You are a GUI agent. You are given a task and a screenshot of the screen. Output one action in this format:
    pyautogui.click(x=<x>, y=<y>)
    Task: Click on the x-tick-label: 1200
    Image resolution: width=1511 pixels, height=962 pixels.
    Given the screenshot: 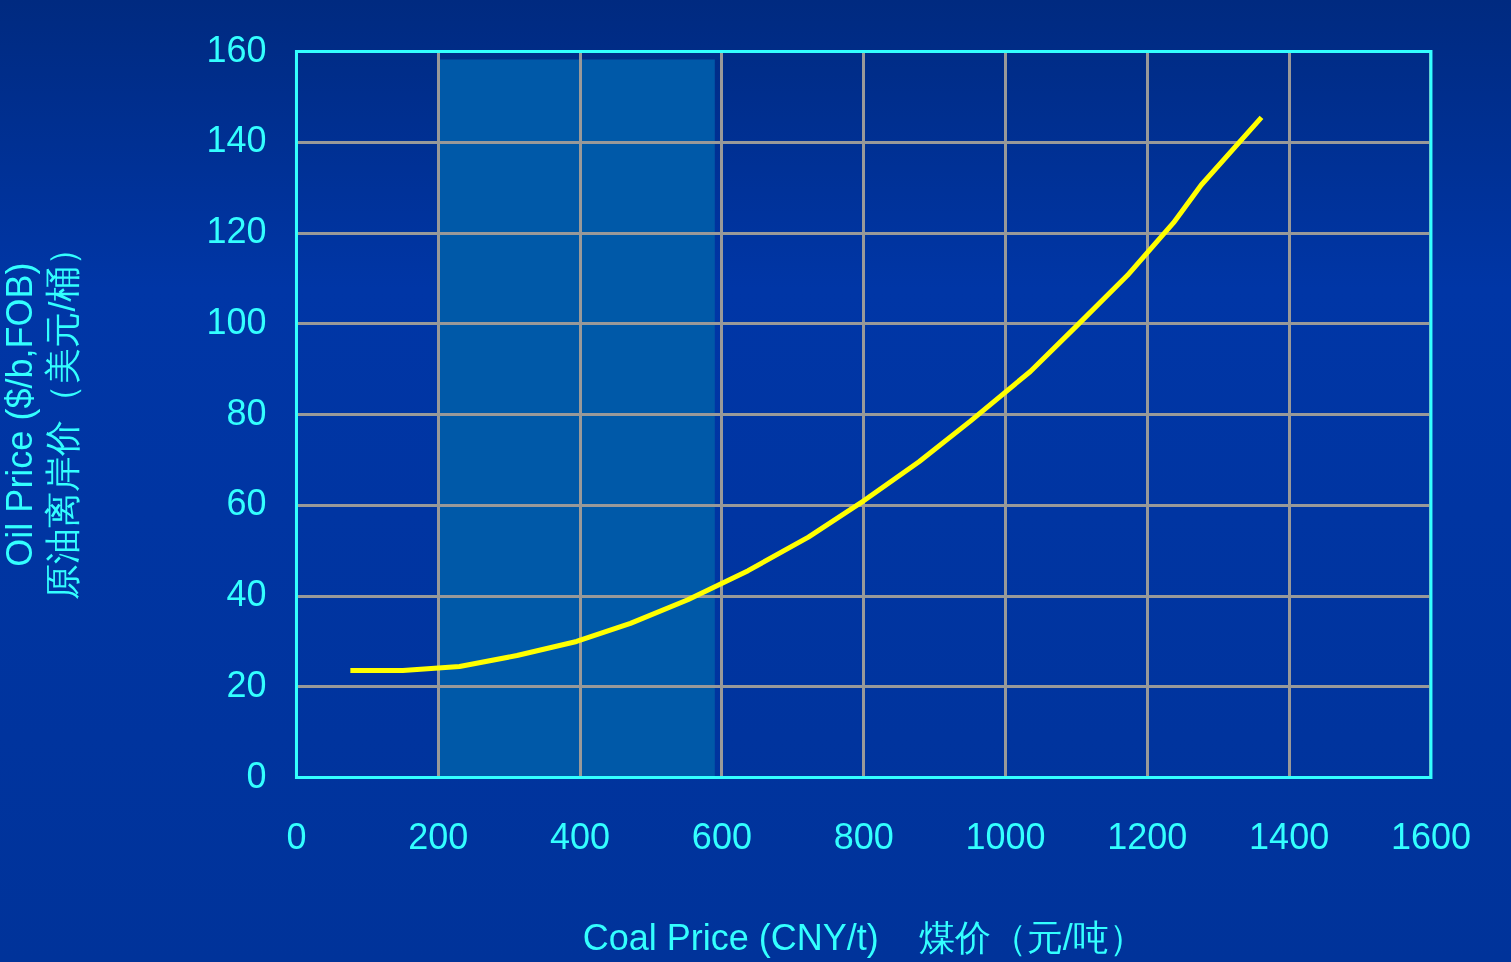 What is the action you would take?
    pyautogui.click(x=1147, y=837)
    